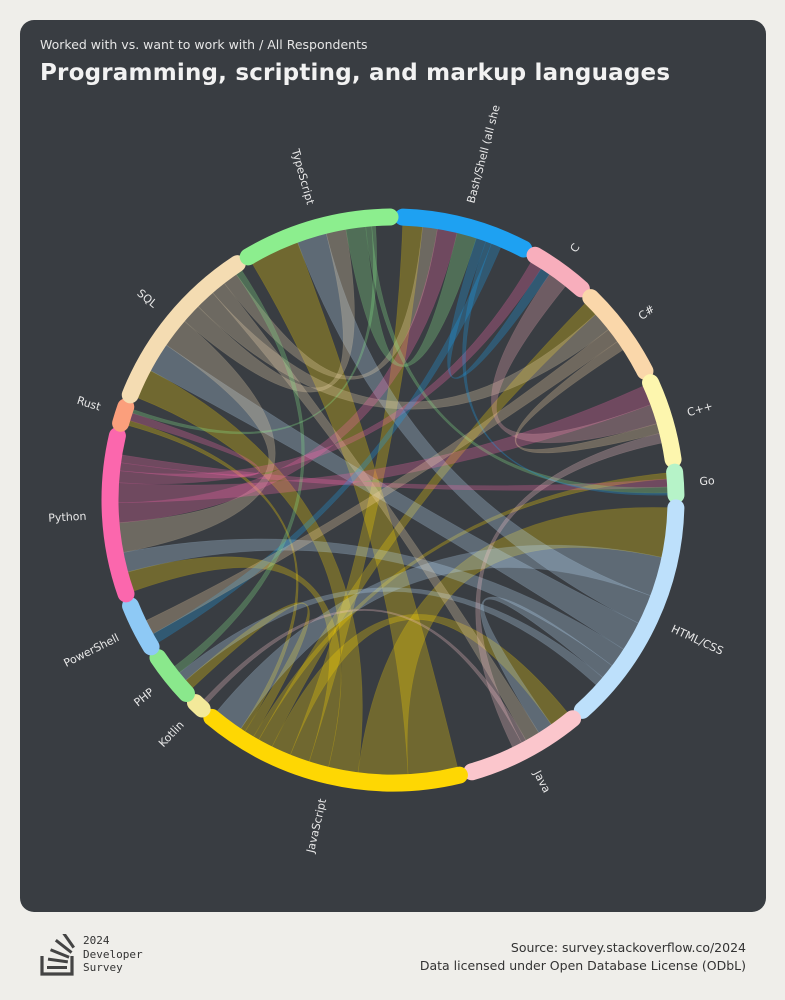 The width and height of the screenshot is (785, 1000). Describe the element at coordinates (198, 706) in the screenshot. I see `arc-kotlin` at that location.